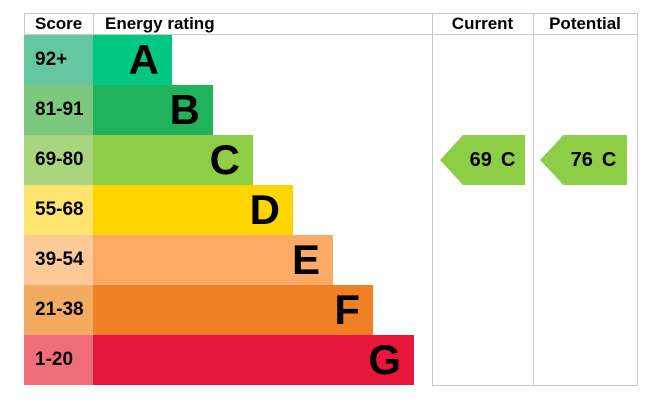 Image resolution: width=670 pixels, height=403 pixels. I want to click on band-score-cell: 92+, so click(58, 60).